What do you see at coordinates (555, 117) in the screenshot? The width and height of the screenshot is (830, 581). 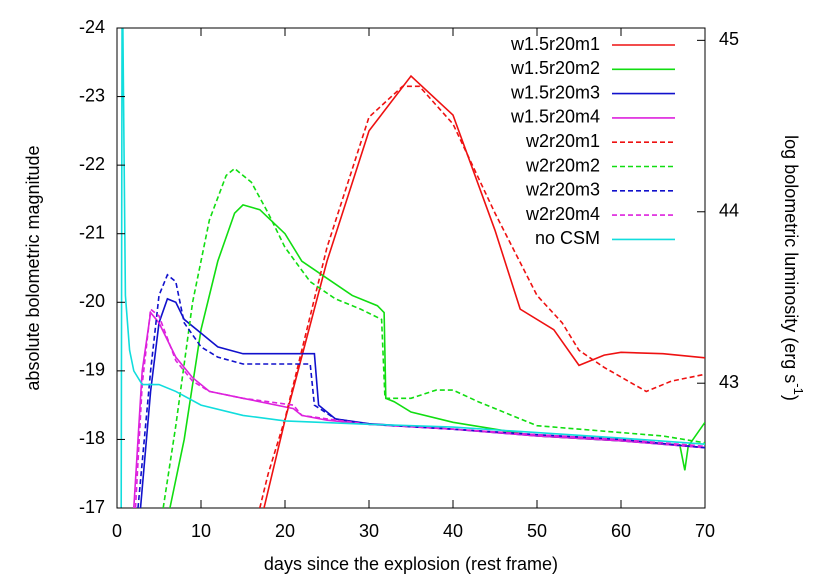 I see `legend-label: w1.5r20m4` at bounding box center [555, 117].